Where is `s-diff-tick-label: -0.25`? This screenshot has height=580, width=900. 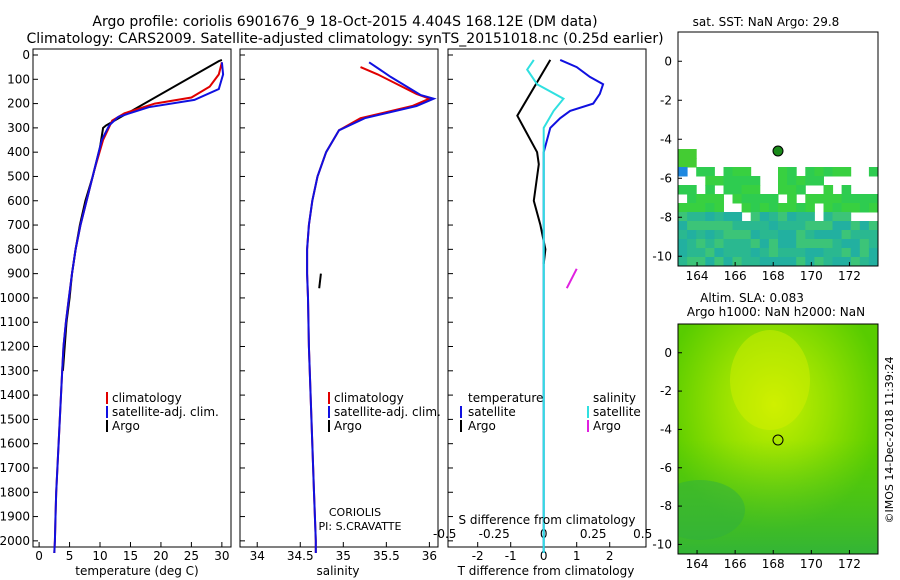 s-diff-tick-label: -0.25 is located at coordinates (494, 534).